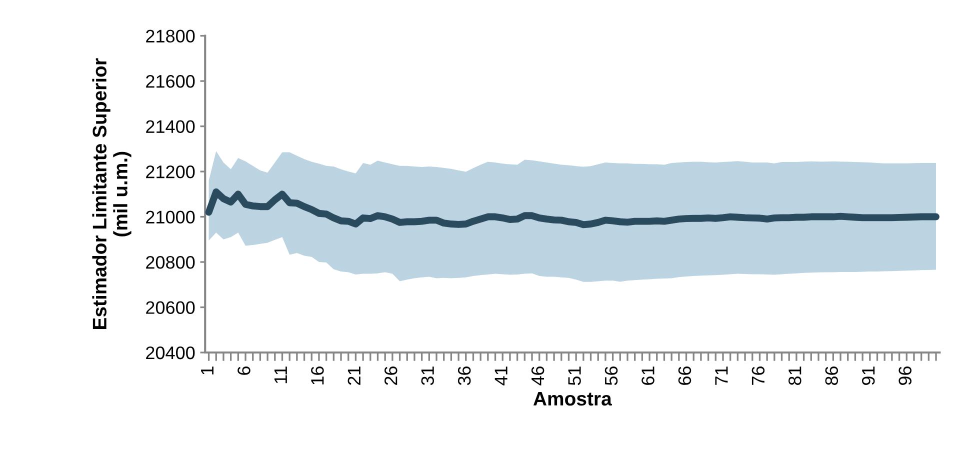 Image resolution: width=954 pixels, height=459 pixels. Describe the element at coordinates (685, 375) in the screenshot. I see `x-tick-label: 66` at that location.